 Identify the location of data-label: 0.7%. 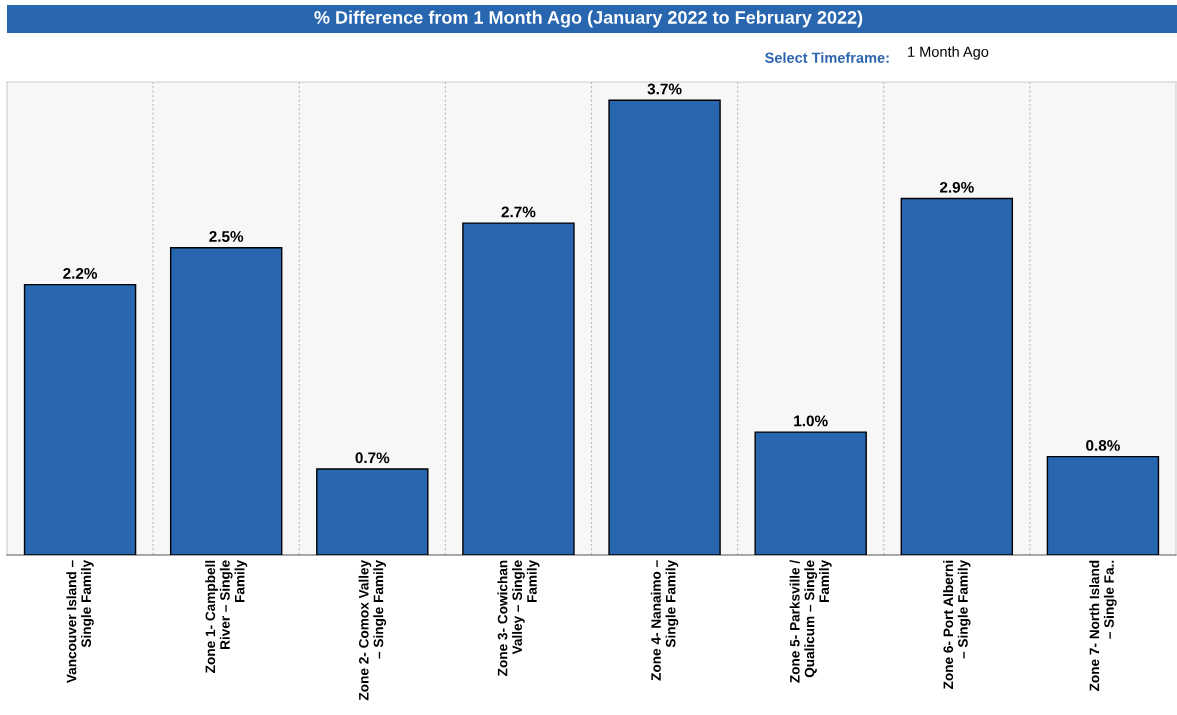
(372, 458).